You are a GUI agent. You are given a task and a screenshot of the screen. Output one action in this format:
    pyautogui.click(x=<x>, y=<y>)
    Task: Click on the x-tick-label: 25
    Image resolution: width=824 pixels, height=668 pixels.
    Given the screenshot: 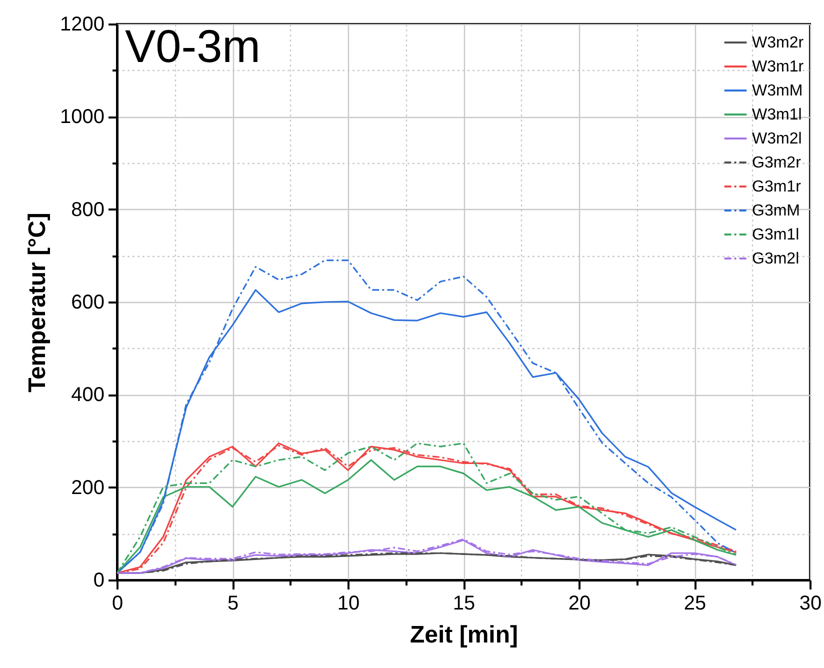 What is the action you would take?
    pyautogui.click(x=695, y=603)
    